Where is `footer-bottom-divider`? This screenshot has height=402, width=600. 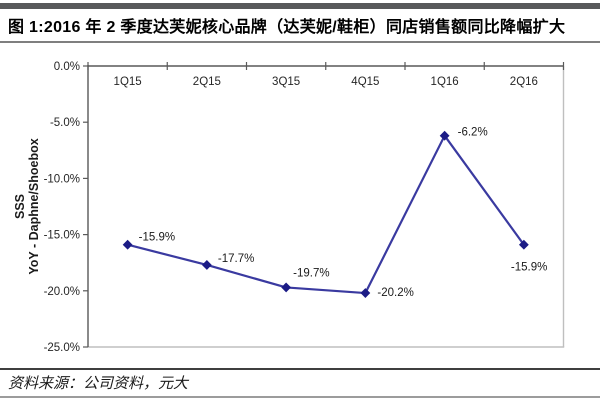
footer-bottom-divider is located at coordinates (300, 397).